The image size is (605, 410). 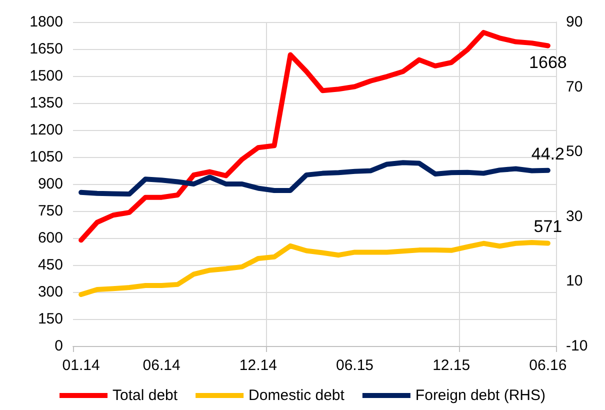 I want to click on y-tick-label: 1650, so click(x=46, y=49).